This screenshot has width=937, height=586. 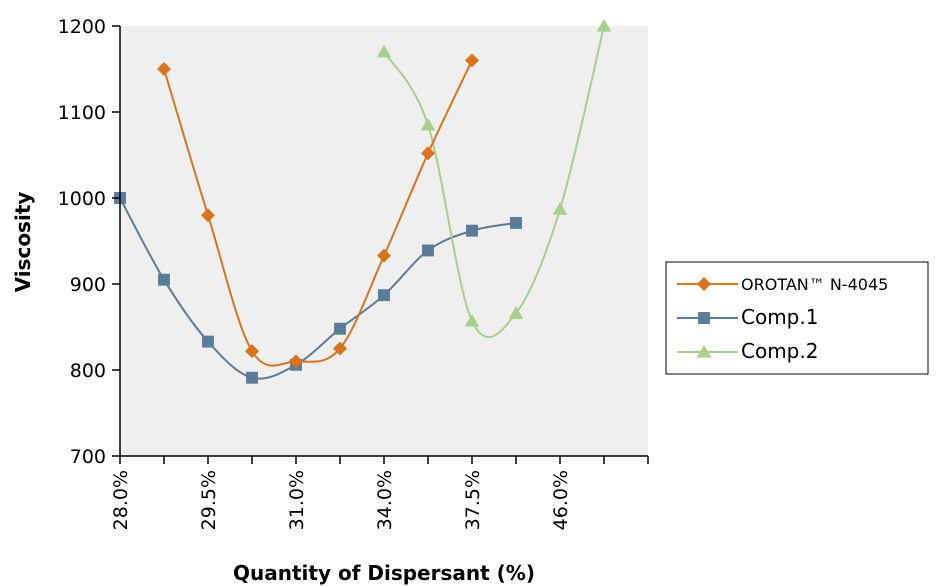 I want to click on x-tick-label: 31.0%, so click(x=297, y=500).